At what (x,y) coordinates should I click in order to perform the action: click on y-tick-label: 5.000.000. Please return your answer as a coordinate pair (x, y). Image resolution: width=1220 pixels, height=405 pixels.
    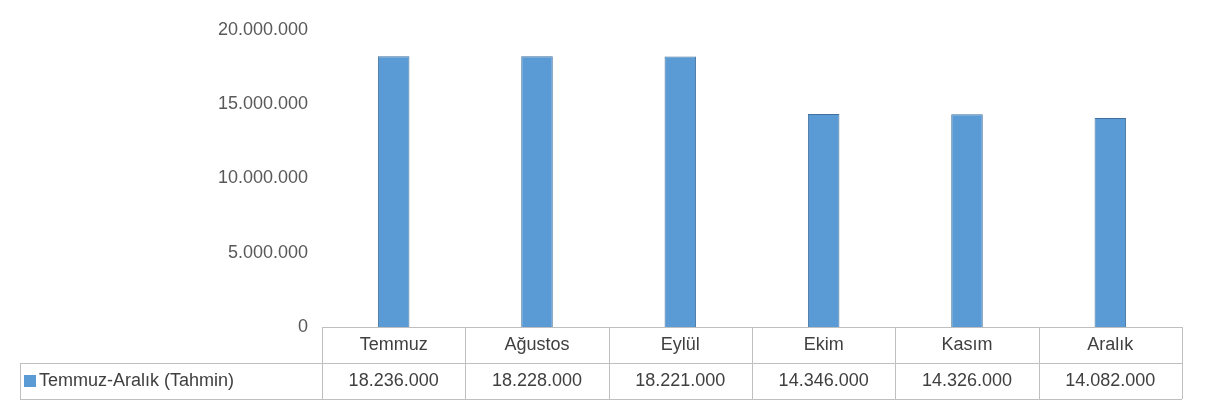
    Looking at the image, I should click on (267, 251).